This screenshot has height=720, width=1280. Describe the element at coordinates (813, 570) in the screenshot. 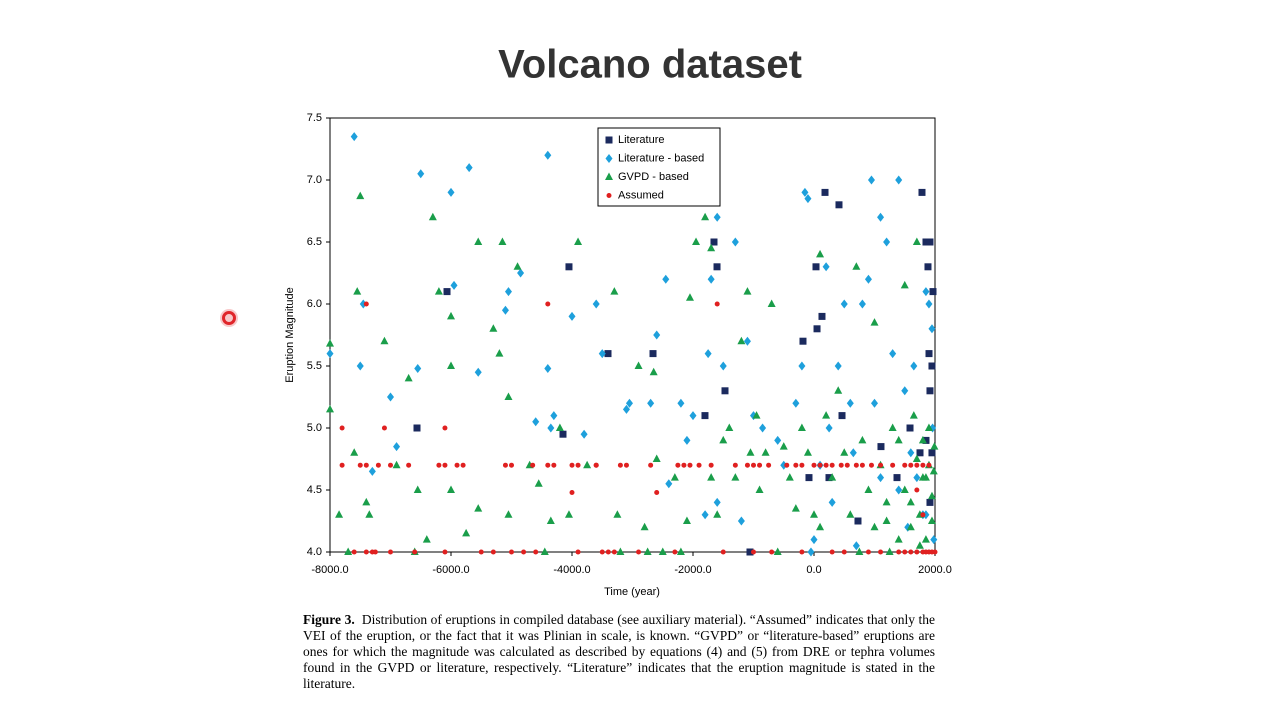

I see `x-tick-label: 0.0` at that location.